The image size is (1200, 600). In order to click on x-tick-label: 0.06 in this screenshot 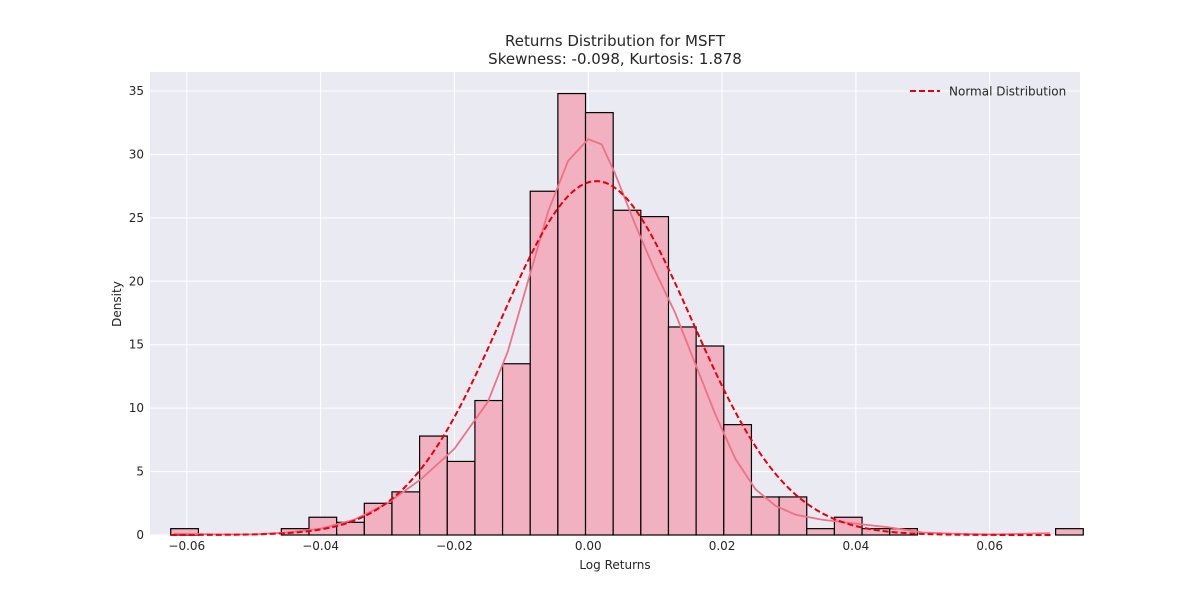, I will do `click(989, 546)`.